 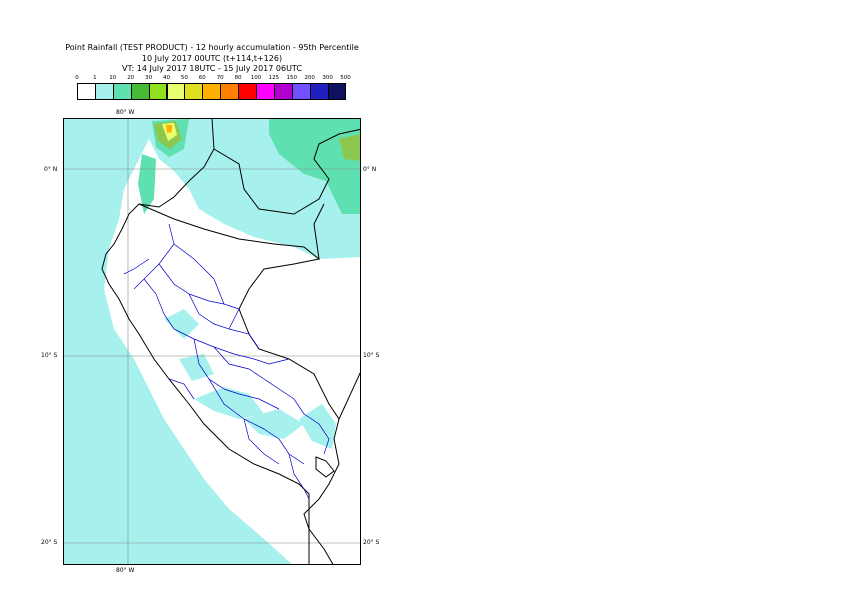 I want to click on legend-threshold-label: 1, so click(x=95, y=78).